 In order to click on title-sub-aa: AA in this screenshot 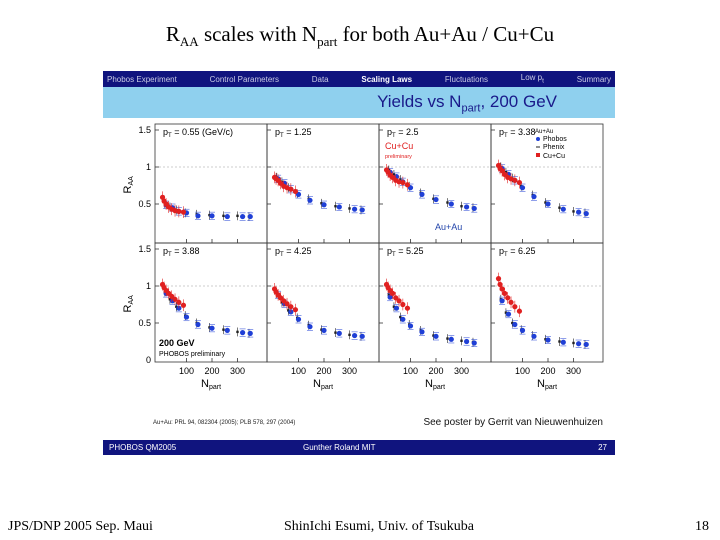, I will do `click(189, 42)`.